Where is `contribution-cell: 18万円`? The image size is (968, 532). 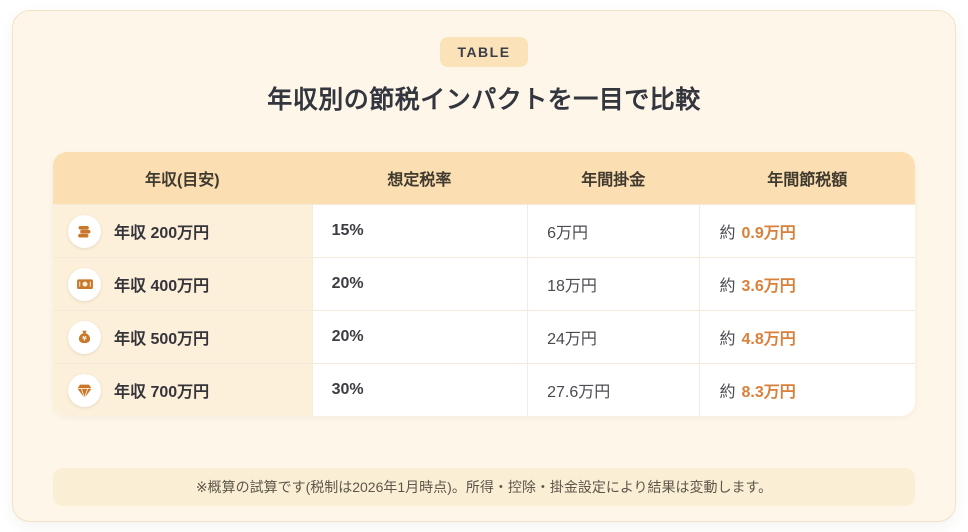
contribution-cell: 18万円 is located at coordinates (613, 284).